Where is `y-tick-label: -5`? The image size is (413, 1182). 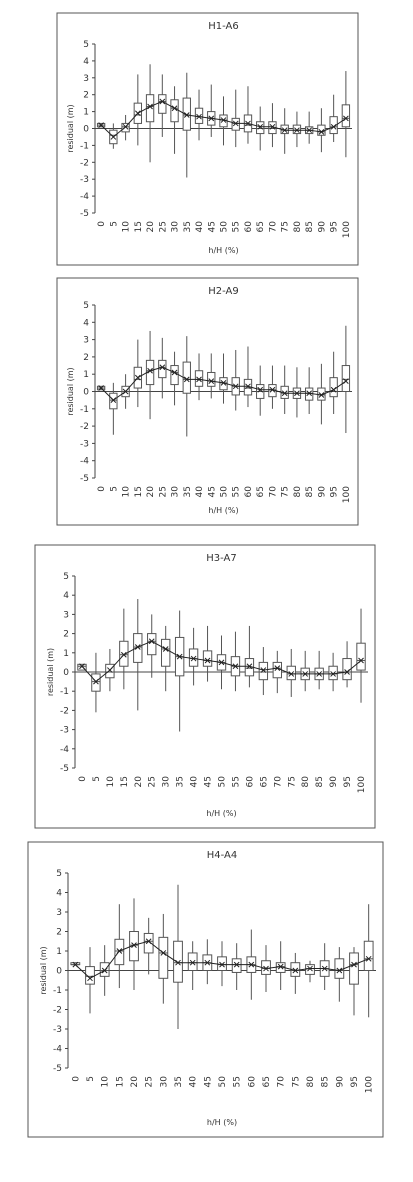 y-tick-label: -5 is located at coordinates (57, 1069).